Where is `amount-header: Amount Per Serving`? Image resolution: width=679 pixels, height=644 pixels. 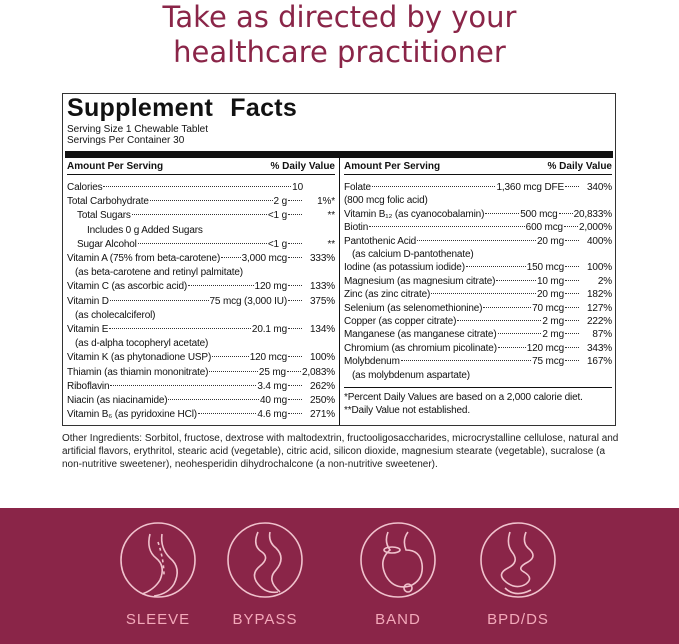 amount-header: Amount Per Serving is located at coordinates (392, 166).